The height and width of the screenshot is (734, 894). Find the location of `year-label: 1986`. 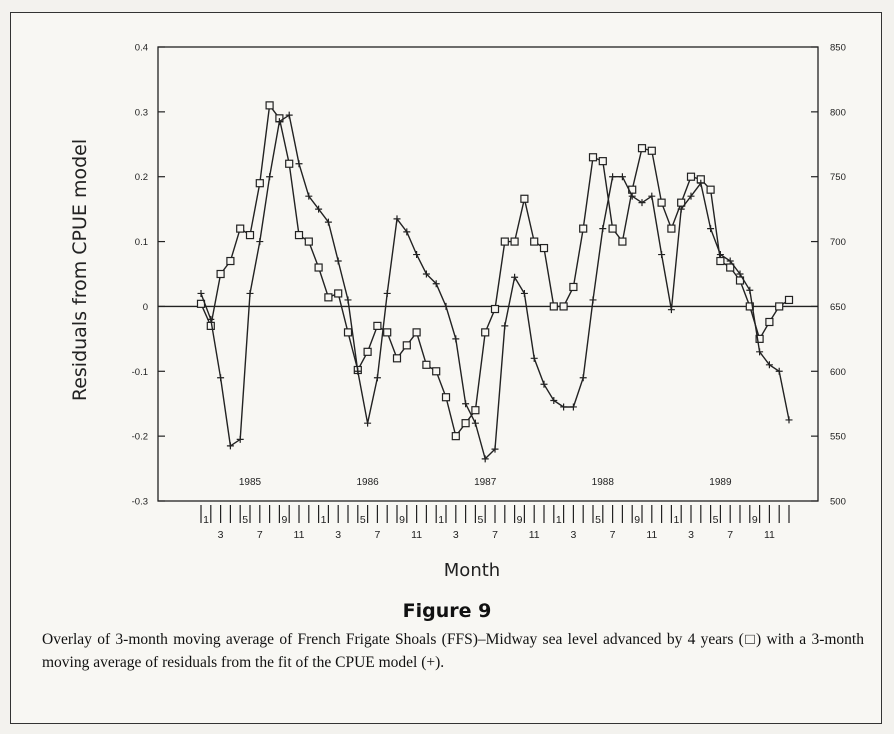

year-label: 1986 is located at coordinates (367, 482).